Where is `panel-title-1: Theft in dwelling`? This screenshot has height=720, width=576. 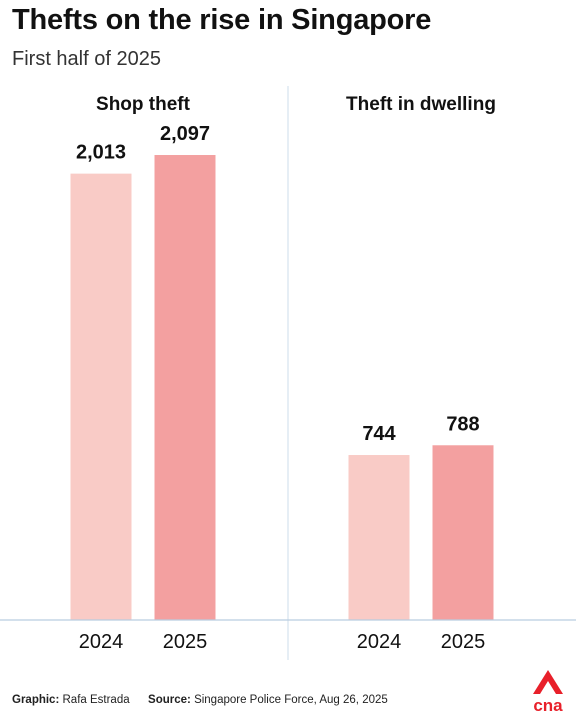
panel-title-1: Theft in dwelling is located at coordinates (421, 104).